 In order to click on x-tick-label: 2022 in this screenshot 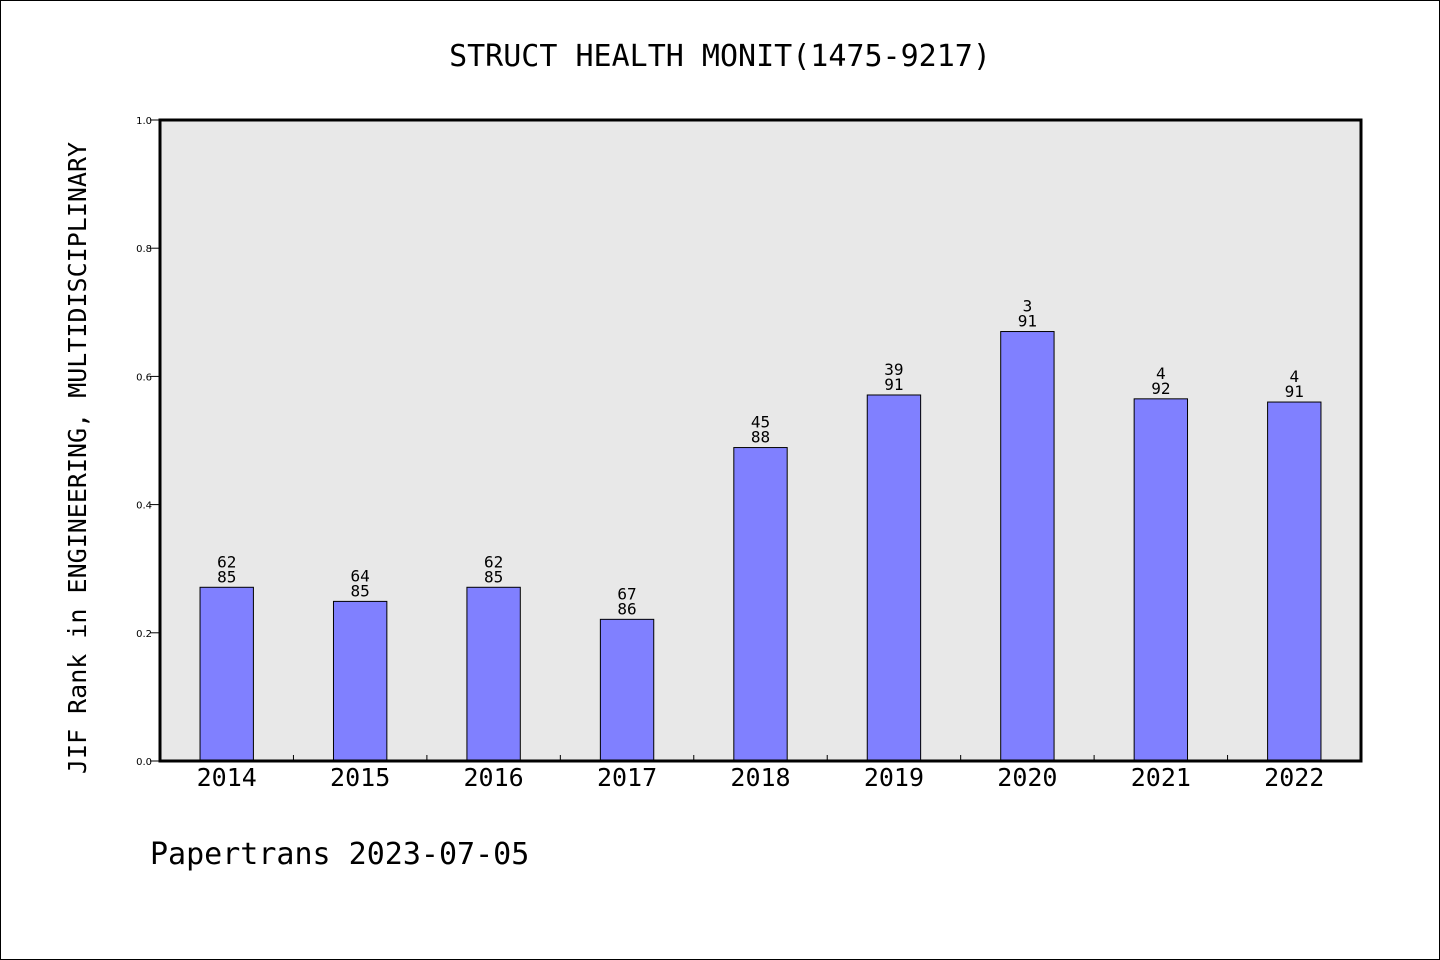, I will do `click(1294, 777)`.